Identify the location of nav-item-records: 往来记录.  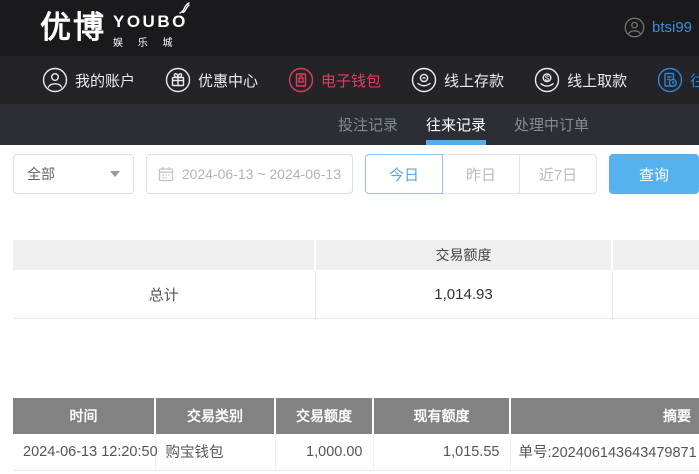
(678, 80).